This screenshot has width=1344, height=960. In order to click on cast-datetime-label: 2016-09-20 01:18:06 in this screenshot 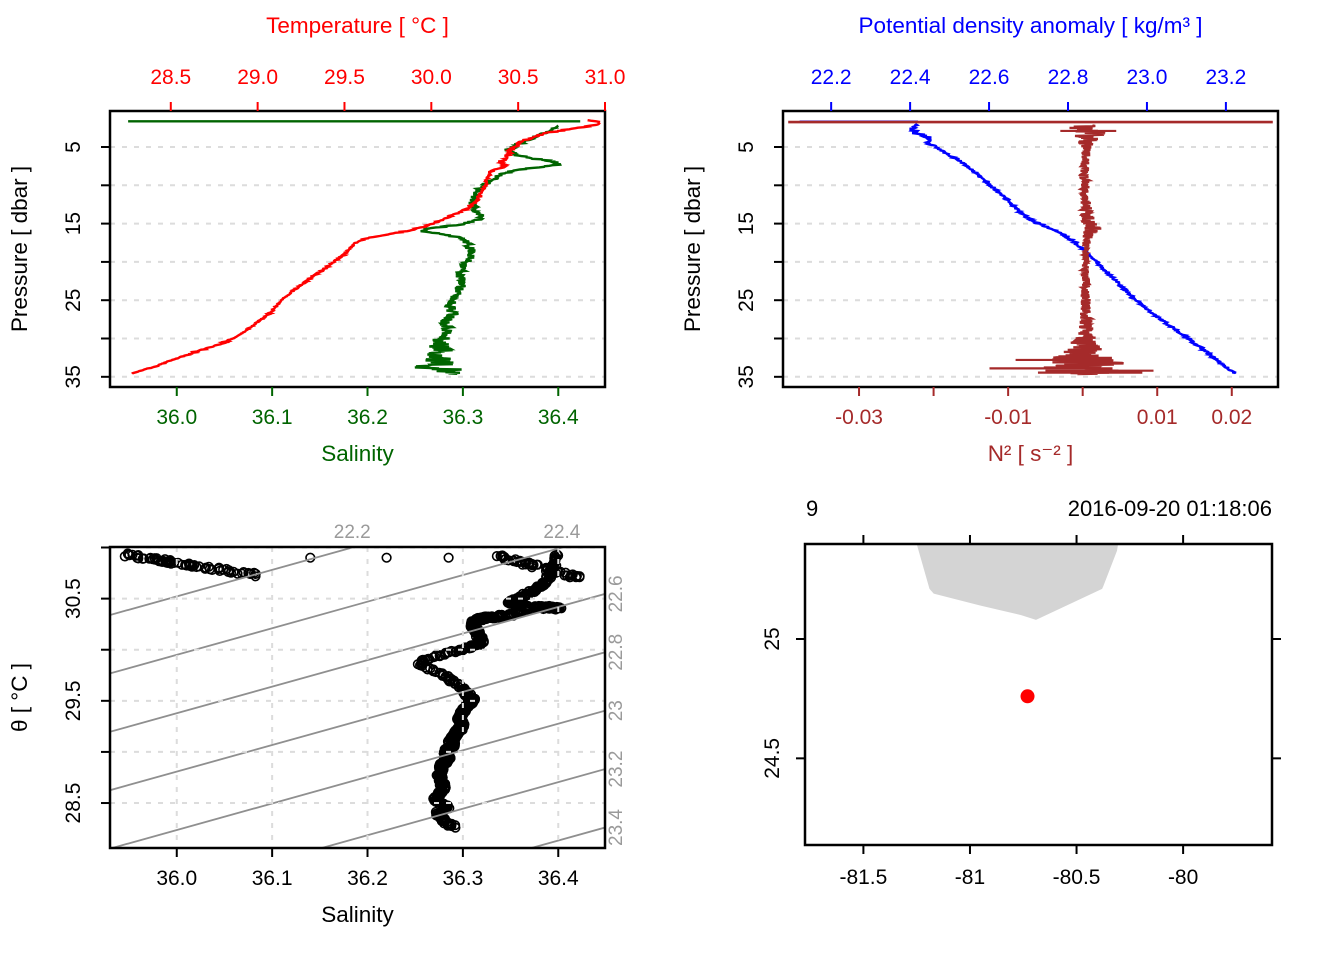, I will do `click(1170, 508)`.